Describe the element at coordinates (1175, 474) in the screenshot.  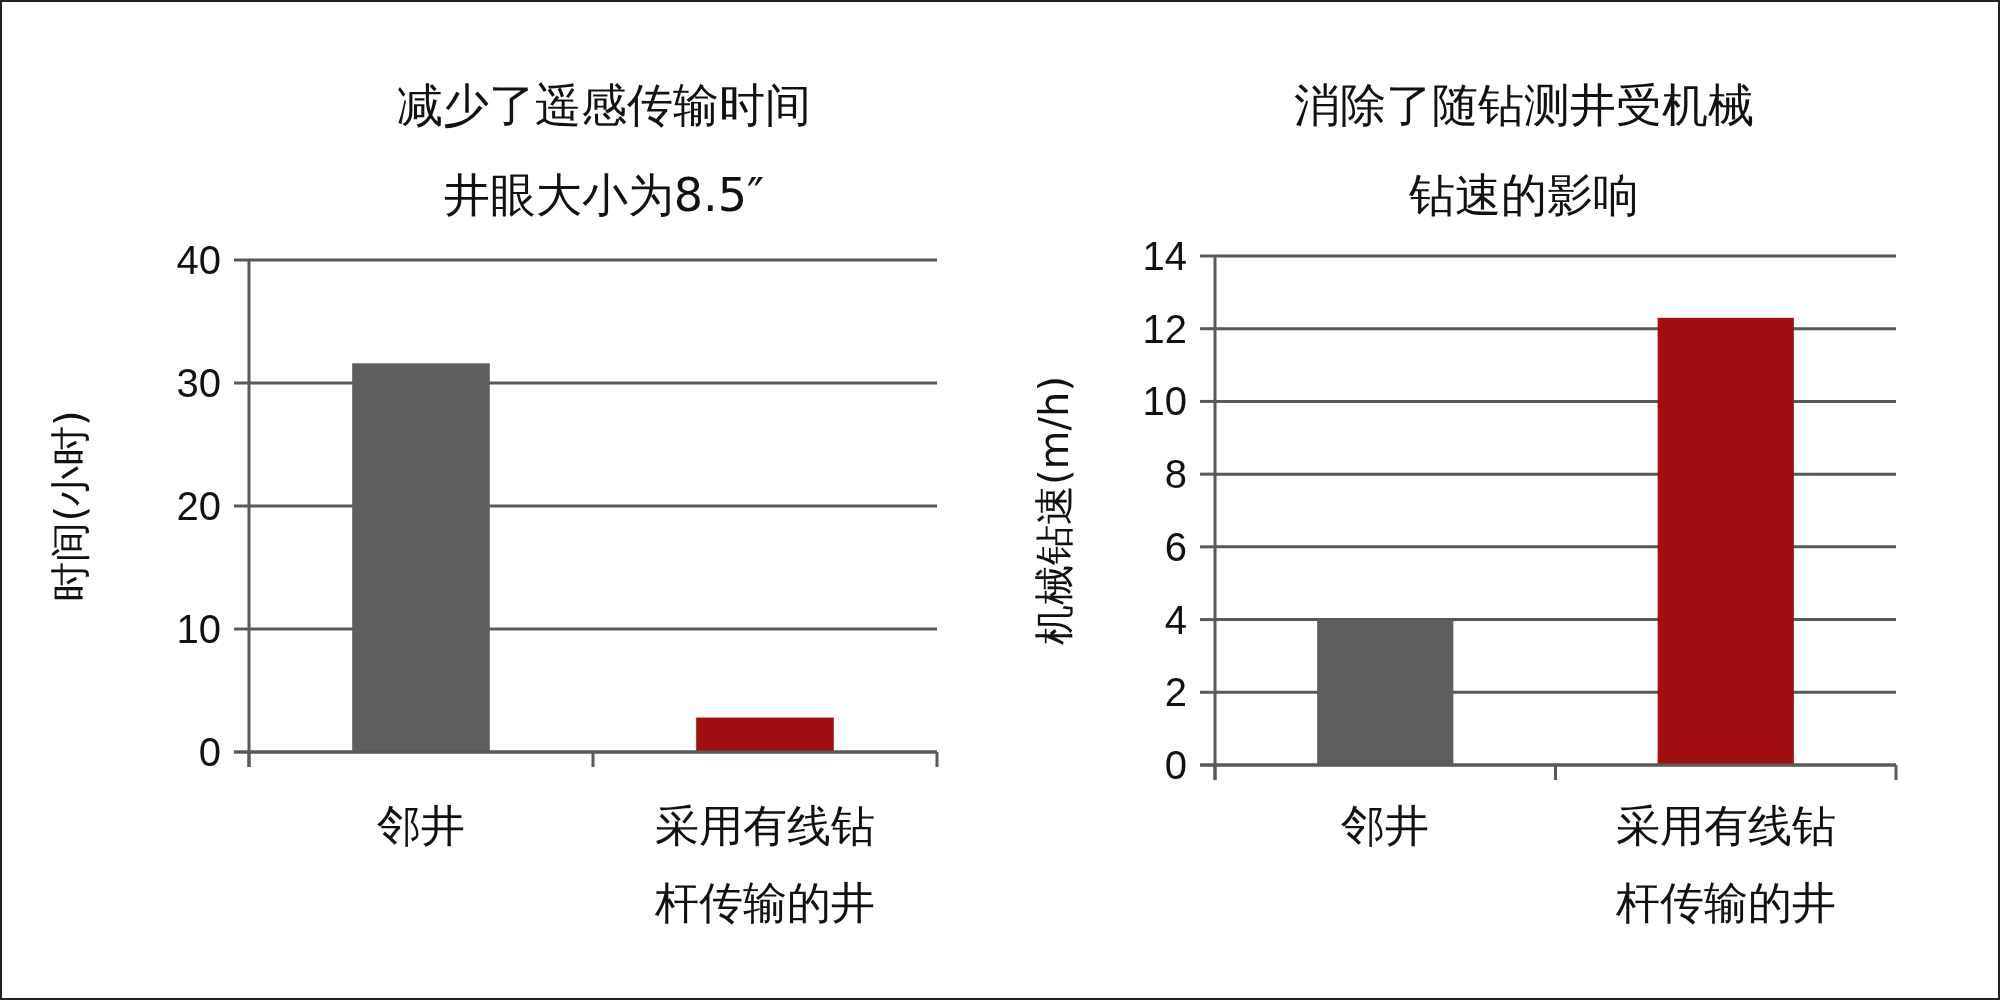
I see `y-tick-label: 8` at that location.